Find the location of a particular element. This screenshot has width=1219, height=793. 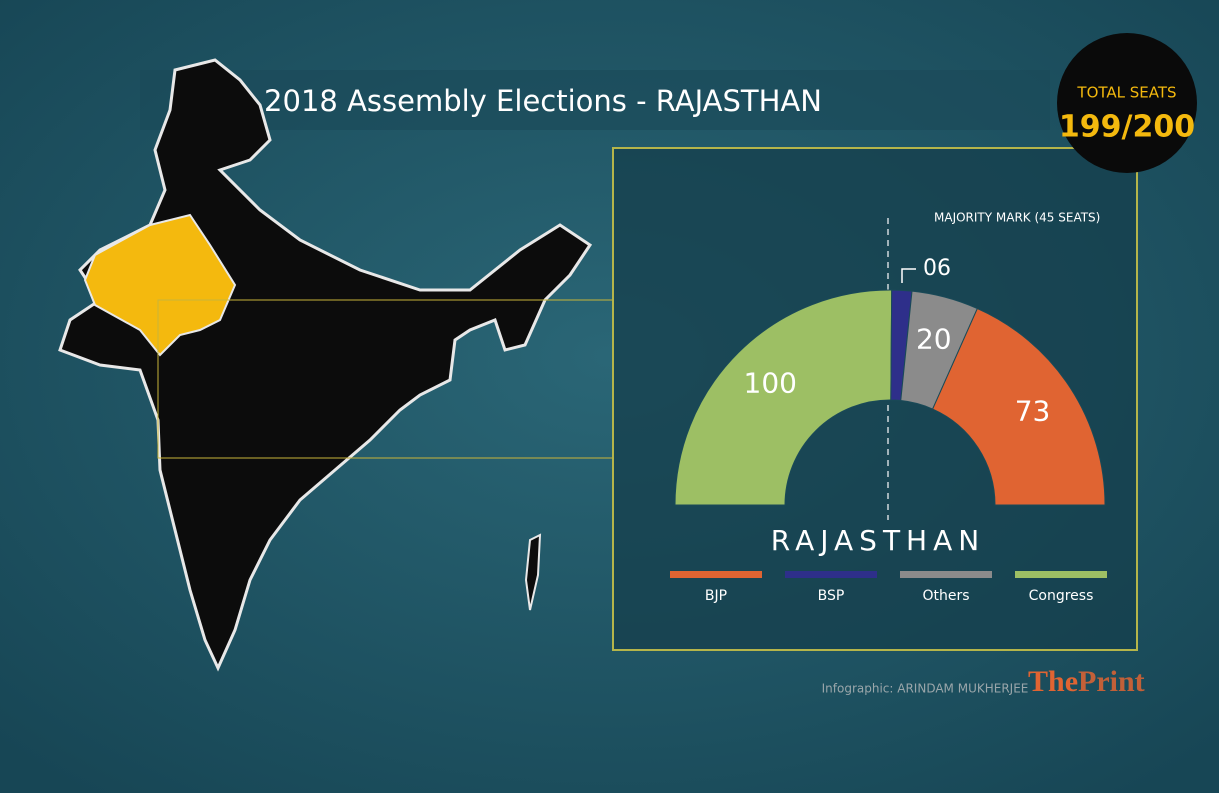

total-label: TOTAL SEATS is located at coordinates (1126, 93).